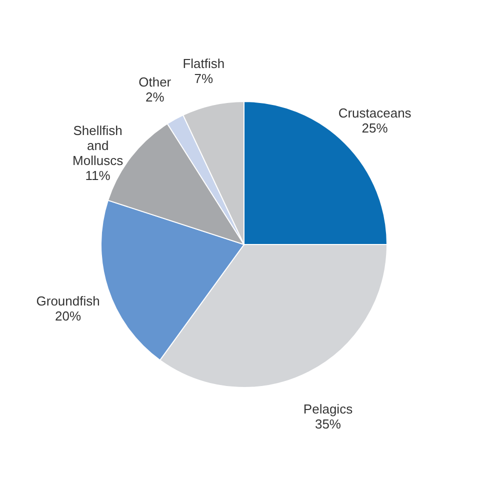  I want to click on slice-label: Pelagics, so click(328, 408).